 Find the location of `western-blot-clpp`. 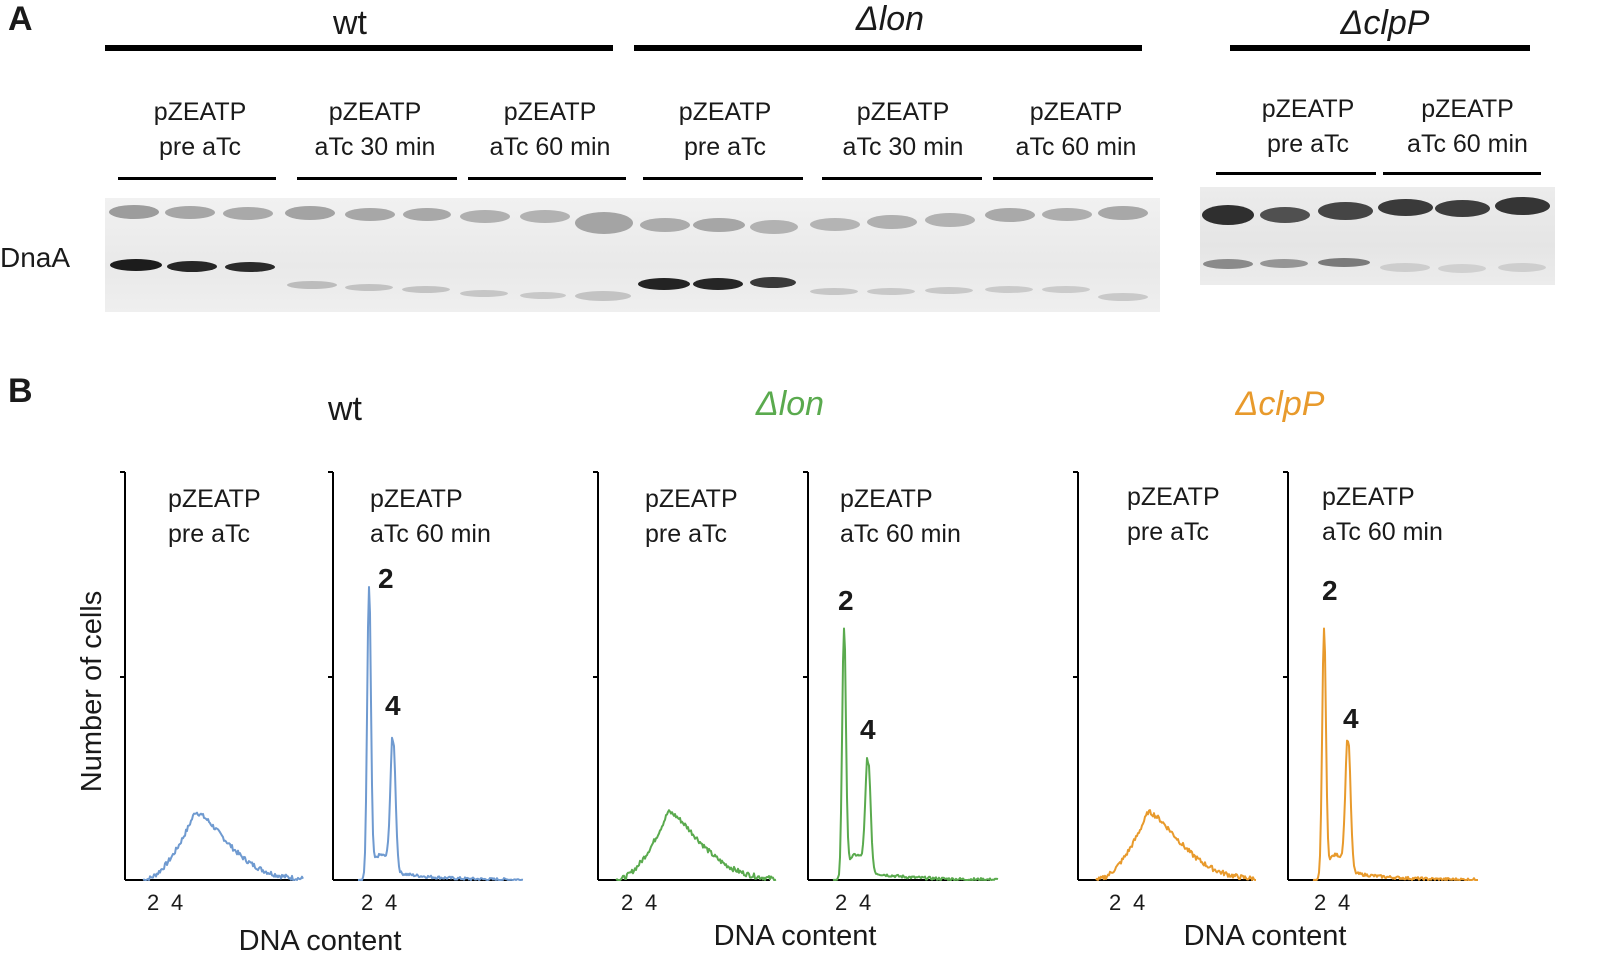

western-blot-clpp is located at coordinates (1377, 236).